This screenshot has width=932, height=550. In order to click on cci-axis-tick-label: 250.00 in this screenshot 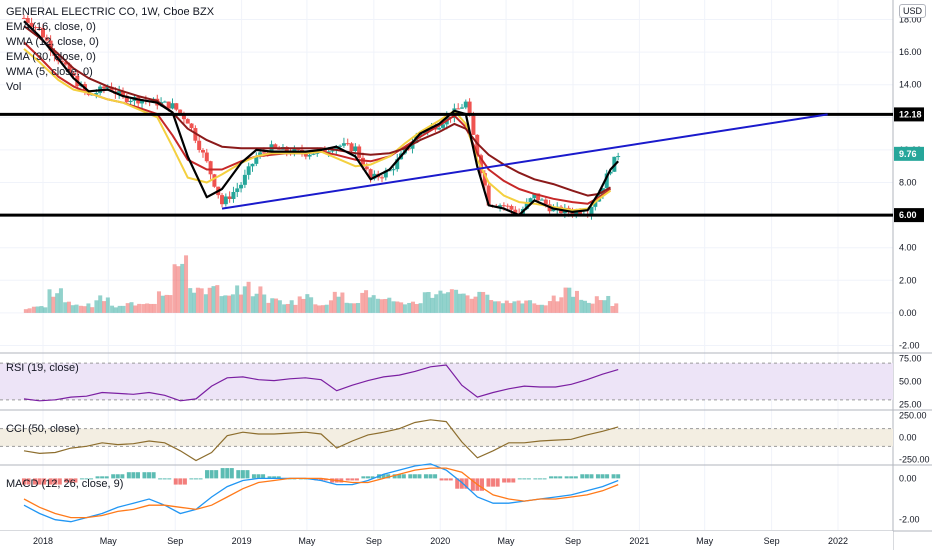, I will do `click(913, 415)`.